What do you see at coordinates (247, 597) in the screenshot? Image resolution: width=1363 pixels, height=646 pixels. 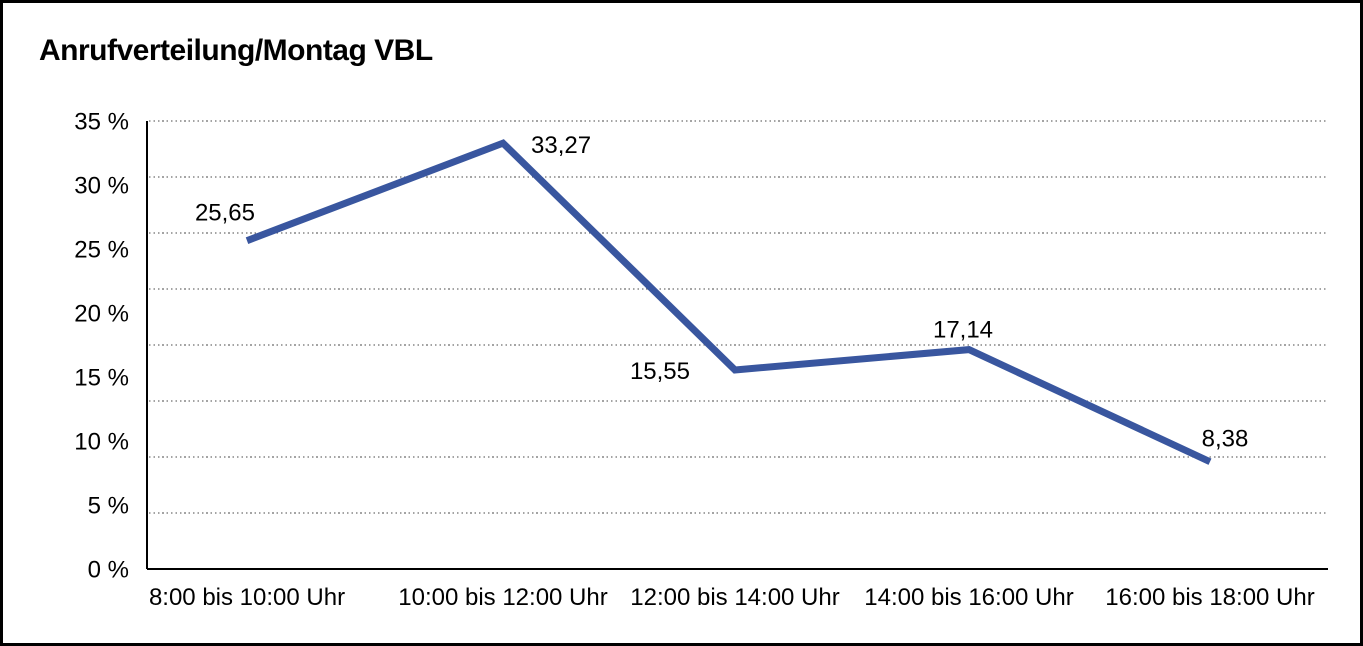 I see `x-tick-label: 8:00 bis 10:00 Uhr` at bounding box center [247, 597].